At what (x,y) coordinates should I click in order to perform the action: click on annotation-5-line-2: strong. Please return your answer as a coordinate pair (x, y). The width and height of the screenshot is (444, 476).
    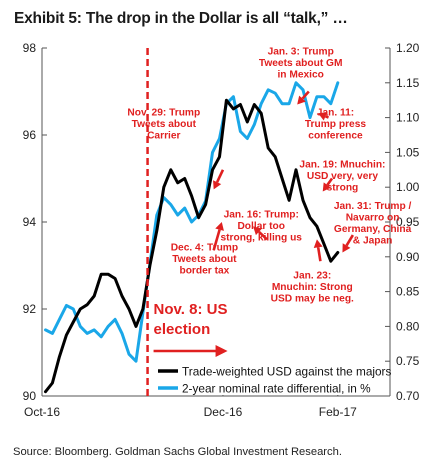
    Looking at the image, I should click on (343, 188).